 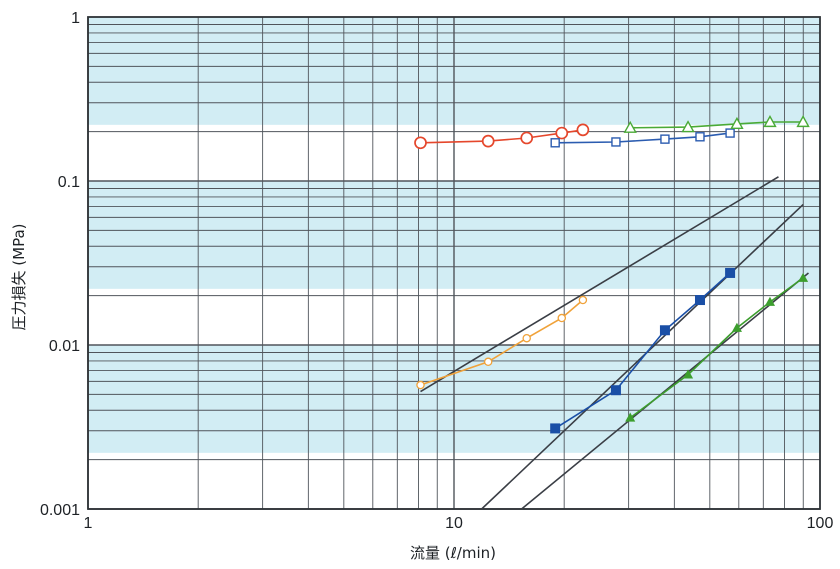 I want to click on x-tick-label: 100, so click(x=820, y=523).